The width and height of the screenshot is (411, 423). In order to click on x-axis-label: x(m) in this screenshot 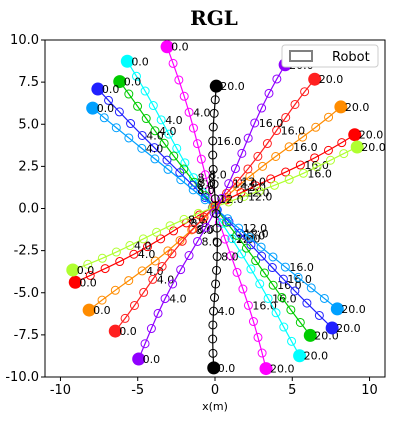, I will do `click(215, 406)`.